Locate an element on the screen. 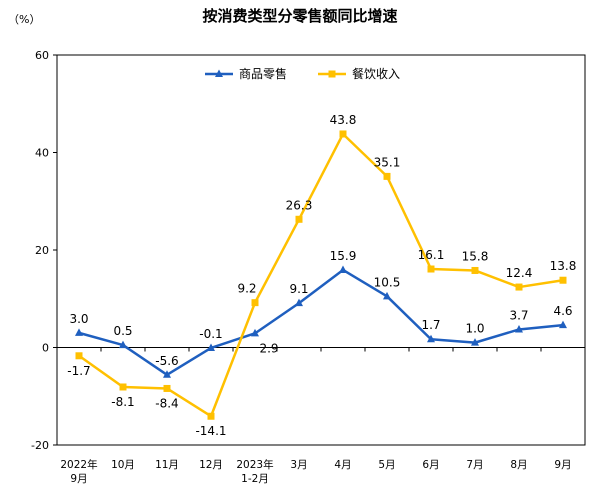  data-label: 9.1 is located at coordinates (298, 289).